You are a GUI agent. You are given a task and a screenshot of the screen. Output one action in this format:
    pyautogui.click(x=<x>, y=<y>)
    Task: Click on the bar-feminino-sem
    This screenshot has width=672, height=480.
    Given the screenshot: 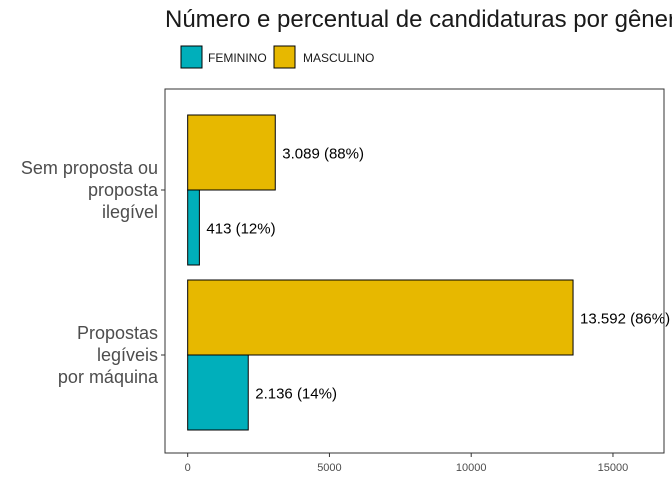 What is the action you would take?
    pyautogui.click(x=193, y=227)
    